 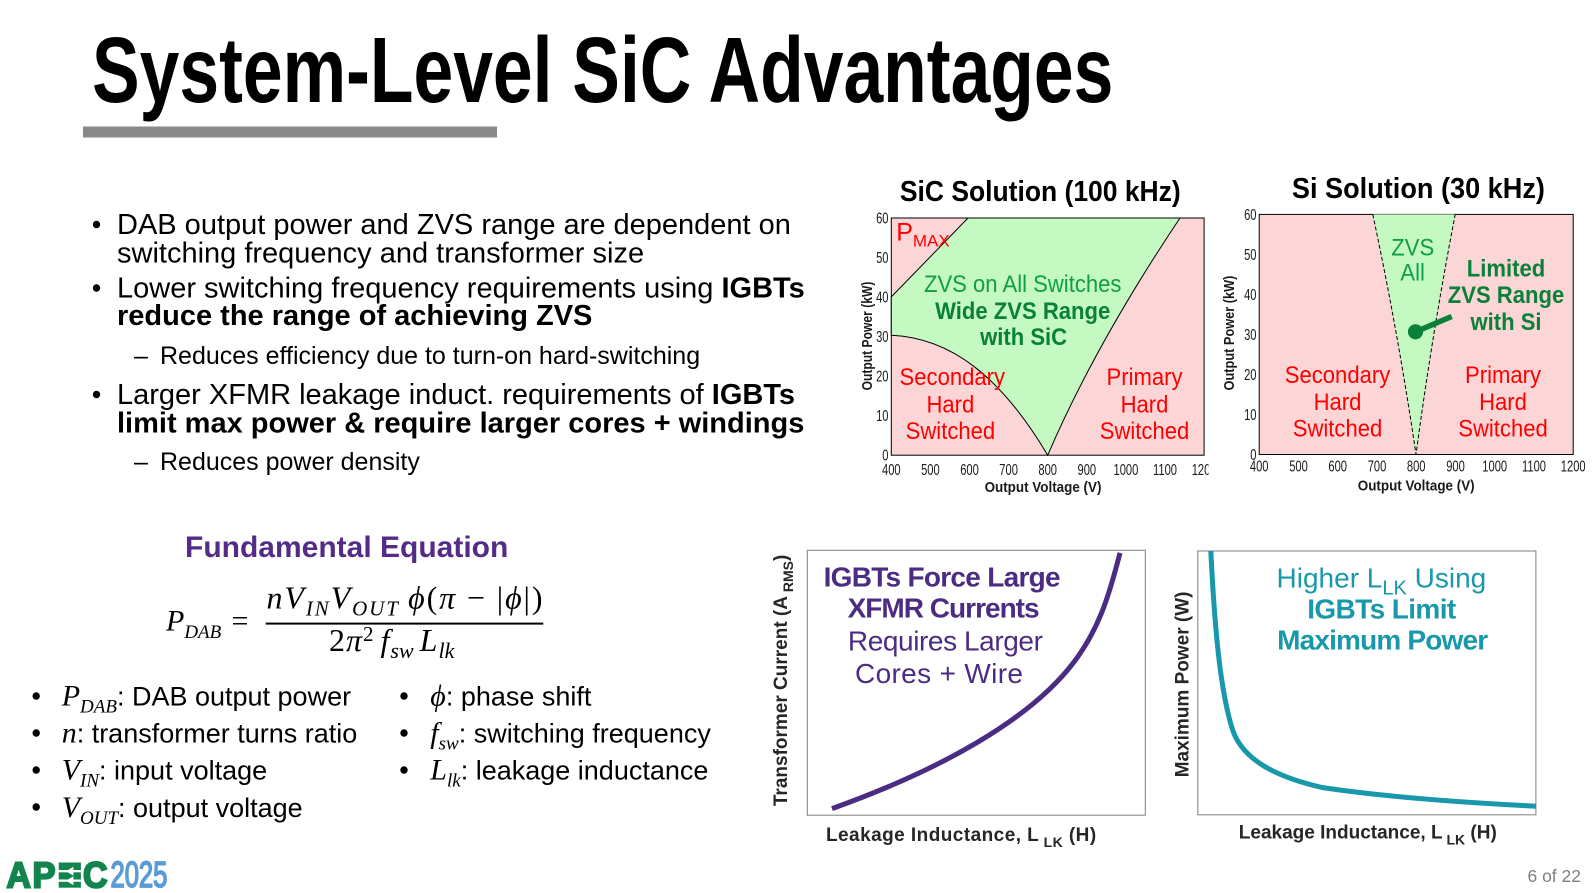 I want to click on svg-text: SiC Solution (100 kHz), so click(x=1040, y=191).